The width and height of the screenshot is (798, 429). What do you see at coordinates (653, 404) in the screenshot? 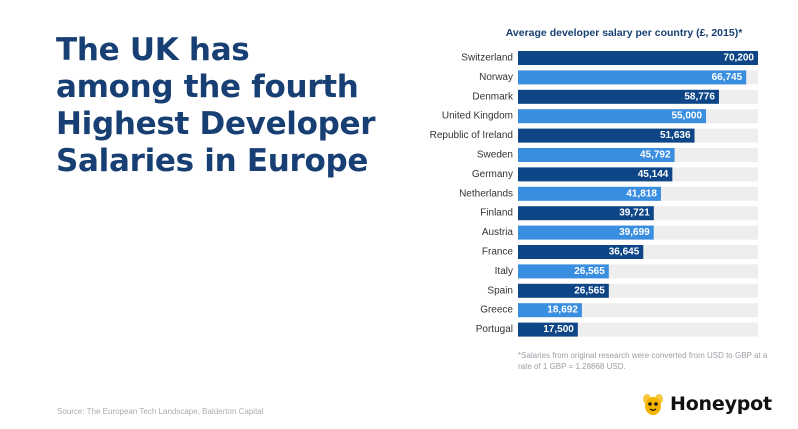
I see `bee-icon` at bounding box center [653, 404].